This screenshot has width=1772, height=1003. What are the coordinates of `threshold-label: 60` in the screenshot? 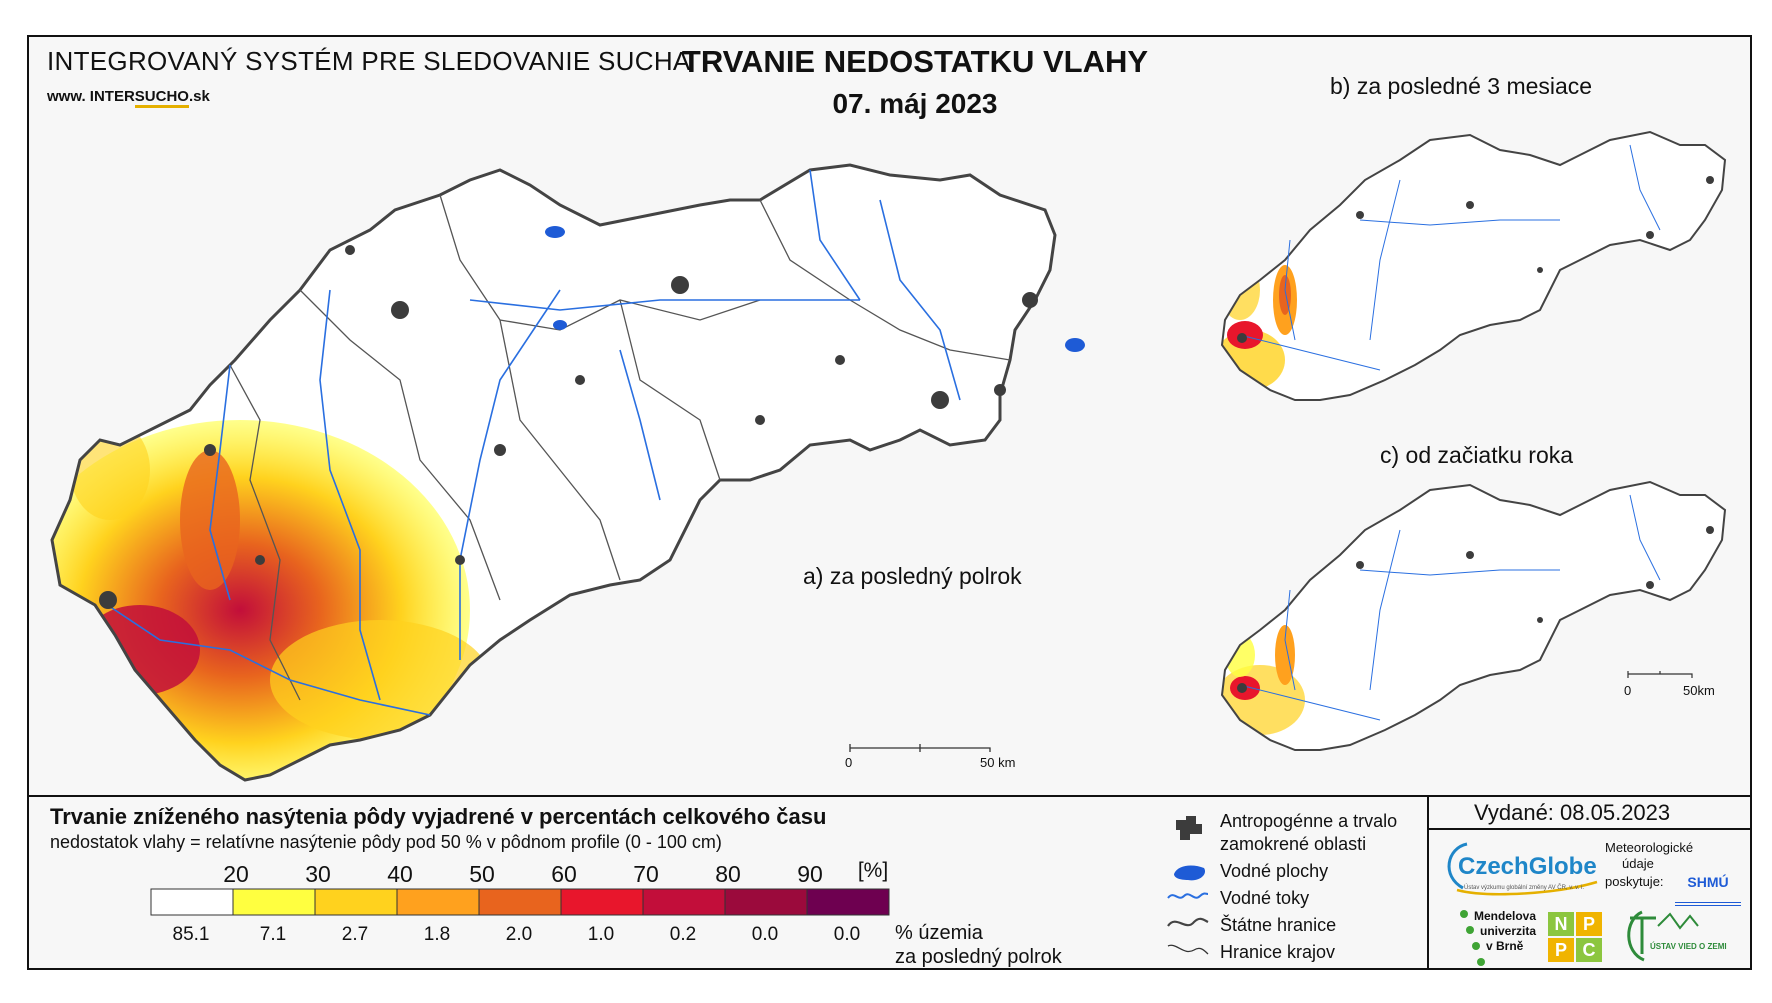 It's located at (564, 874).